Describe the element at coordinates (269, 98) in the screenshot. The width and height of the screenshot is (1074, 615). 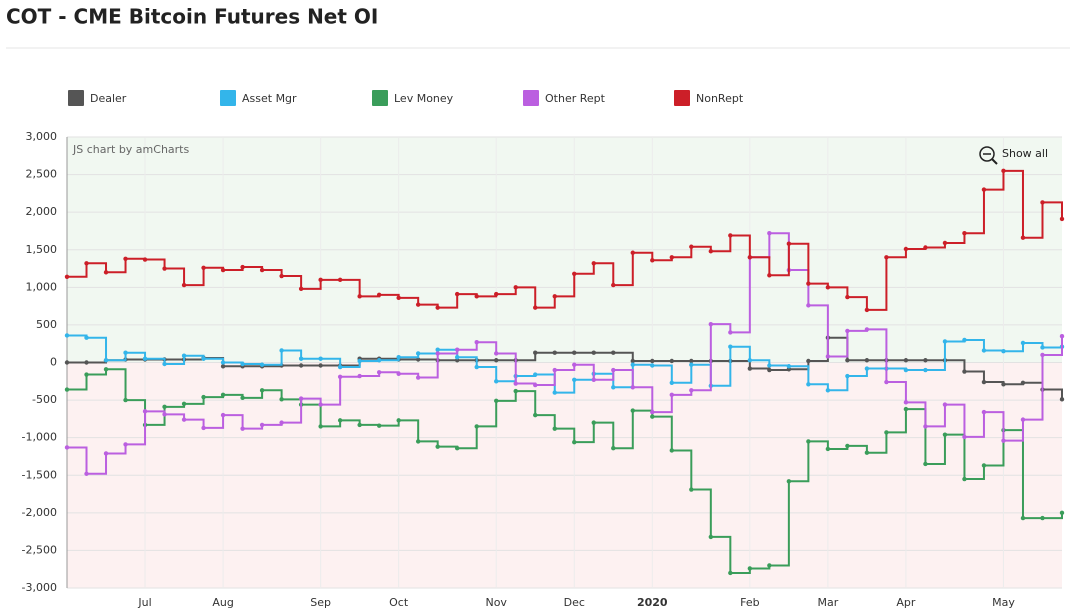
I see `legend-label: Asset Mgr` at that location.